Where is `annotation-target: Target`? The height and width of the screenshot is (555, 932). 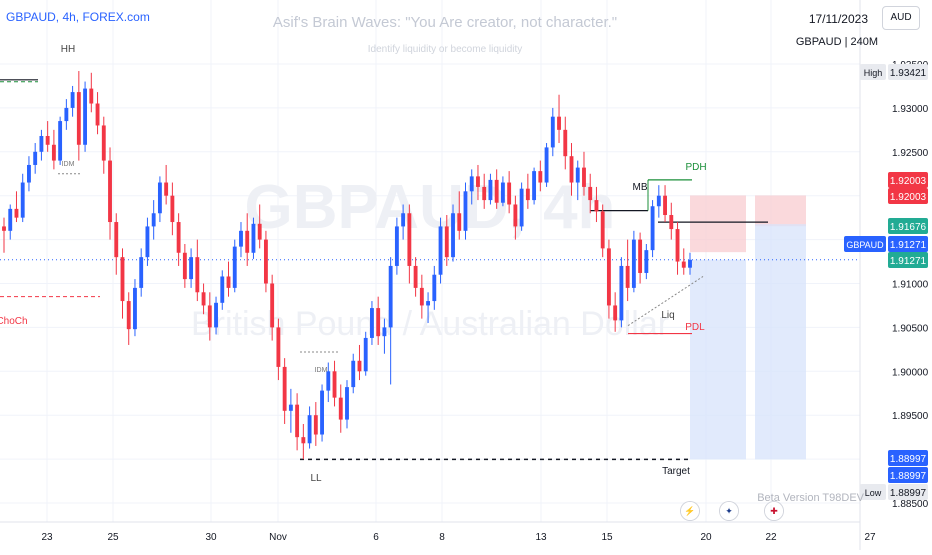
annotation-target: Target is located at coordinates (676, 471).